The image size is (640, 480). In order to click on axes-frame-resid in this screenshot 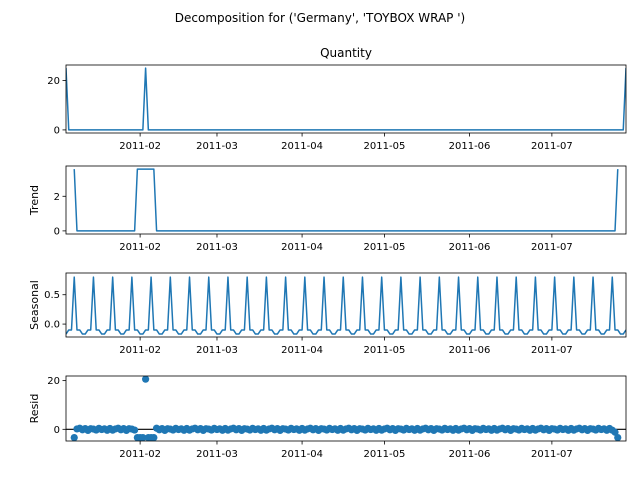, I will do `click(346, 408)`.